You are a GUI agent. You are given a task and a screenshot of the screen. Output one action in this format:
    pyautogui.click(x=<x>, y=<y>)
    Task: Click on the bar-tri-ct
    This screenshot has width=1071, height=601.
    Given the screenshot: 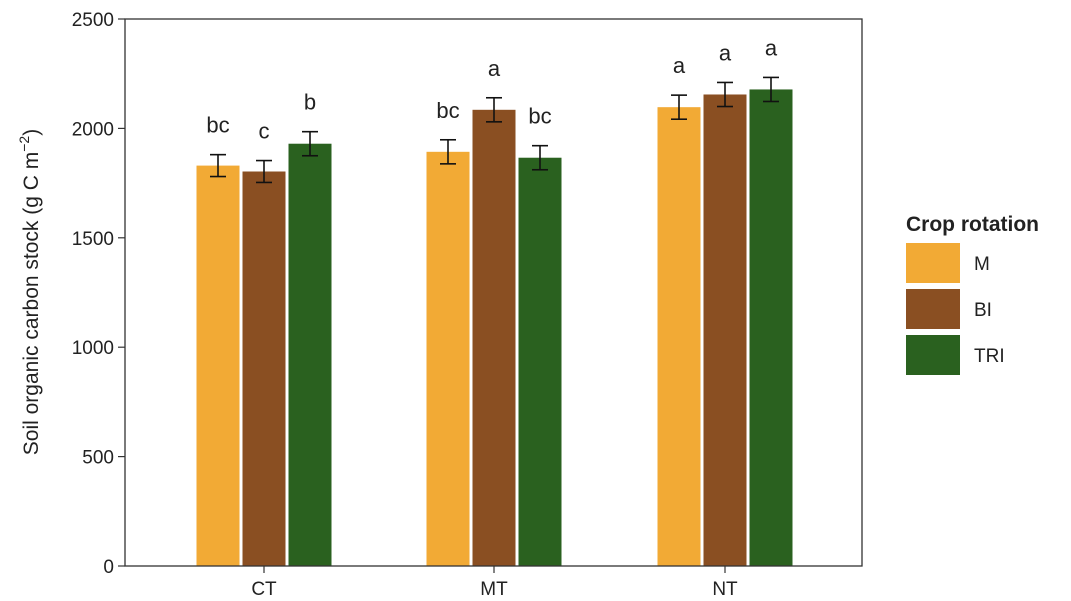 What is the action you would take?
    pyautogui.click(x=310, y=354)
    